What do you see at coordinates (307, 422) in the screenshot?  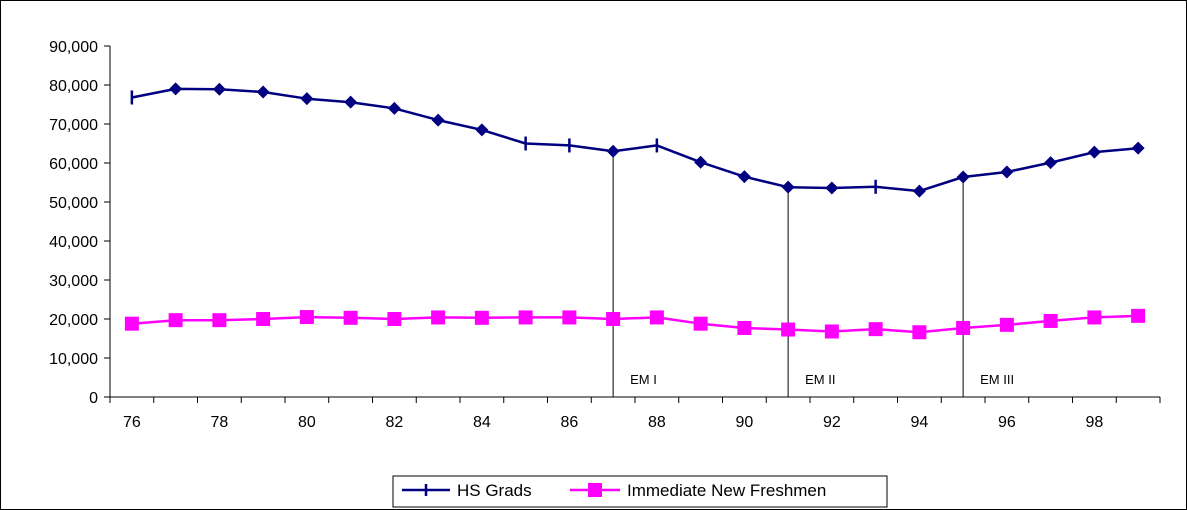 I see `x-tick-label: 80` at bounding box center [307, 422].